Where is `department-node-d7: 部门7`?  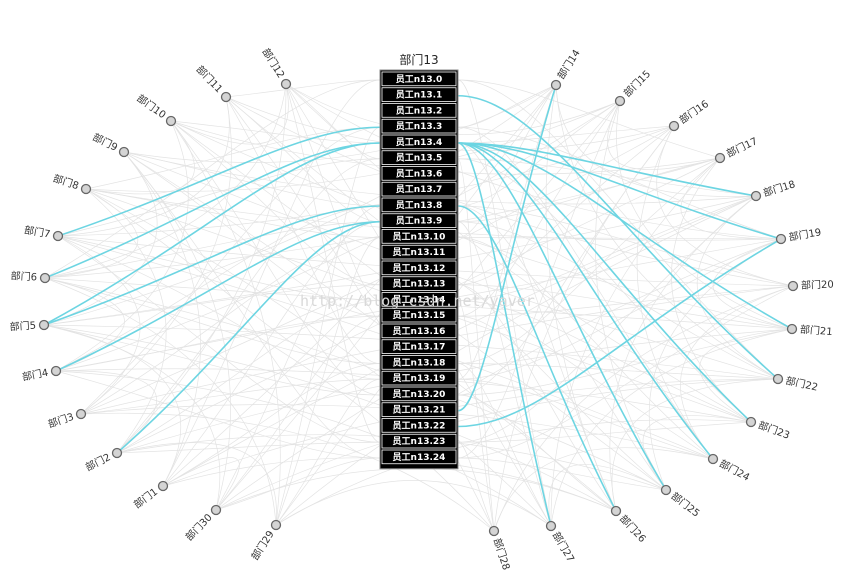 department-node-d7: 部门7 is located at coordinates (43, 232).